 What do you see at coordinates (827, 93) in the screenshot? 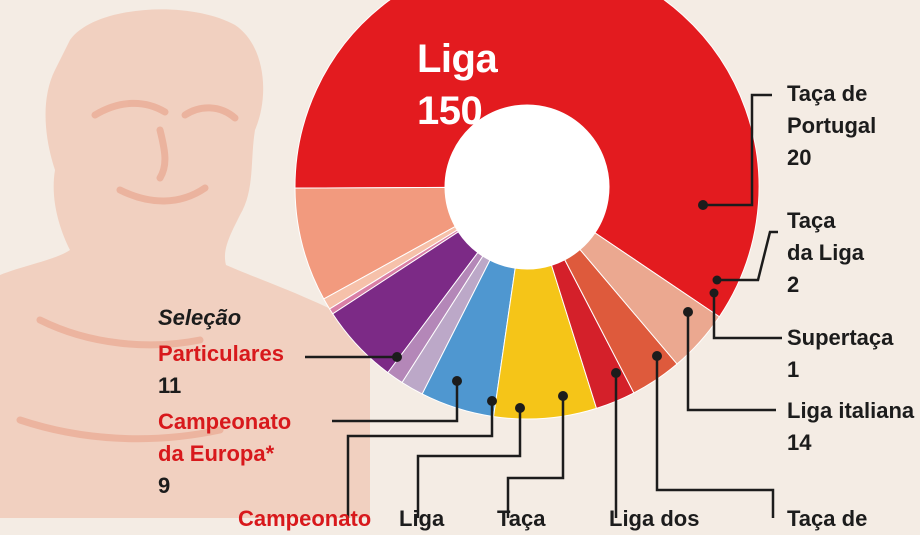
I see `label-taca-portugal-line1: Taça de` at bounding box center [827, 93].